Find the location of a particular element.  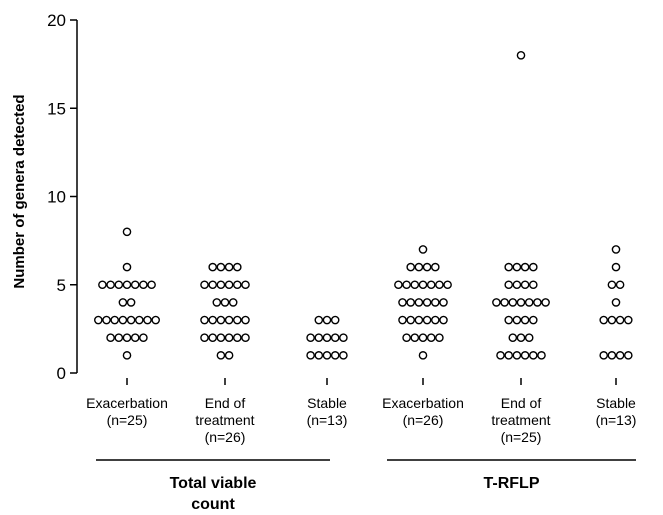

y-axis-label: Number of genera detected is located at coordinates (19, 191).